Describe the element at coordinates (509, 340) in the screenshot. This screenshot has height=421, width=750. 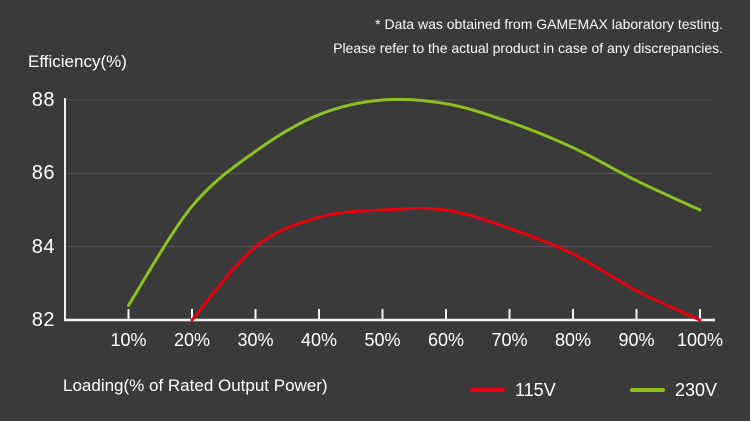
I see `x-axis-tick-label: 70%` at that location.